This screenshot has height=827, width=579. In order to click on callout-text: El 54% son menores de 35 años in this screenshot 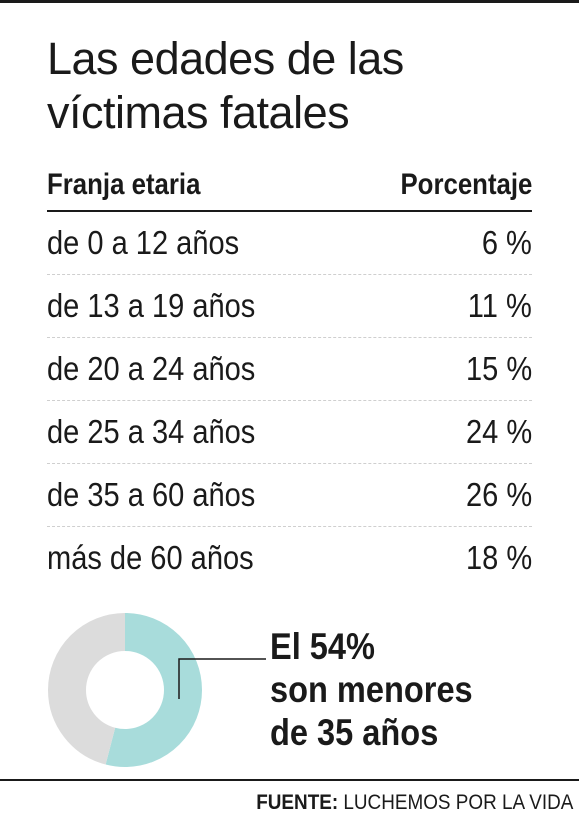, I will do `click(385, 689)`.